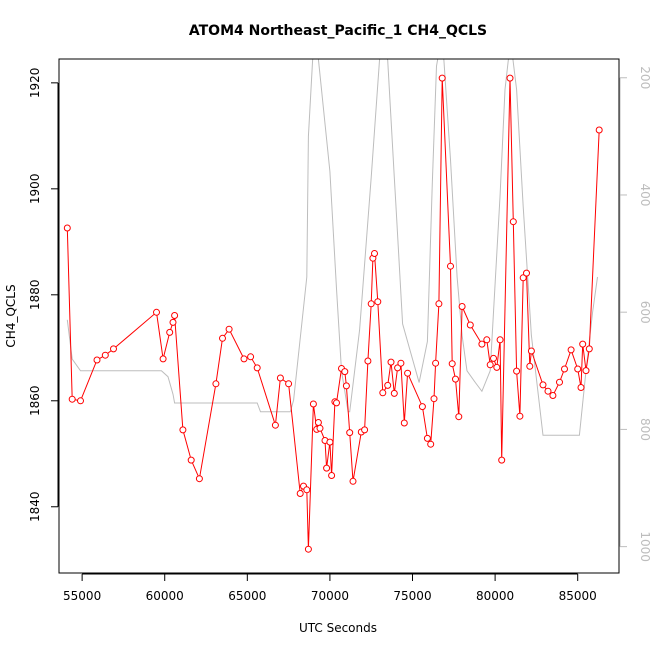 This screenshot has width=650, height=650. What do you see at coordinates (35, 189) in the screenshot?
I see `y-tick-label: 1900` at bounding box center [35, 189].